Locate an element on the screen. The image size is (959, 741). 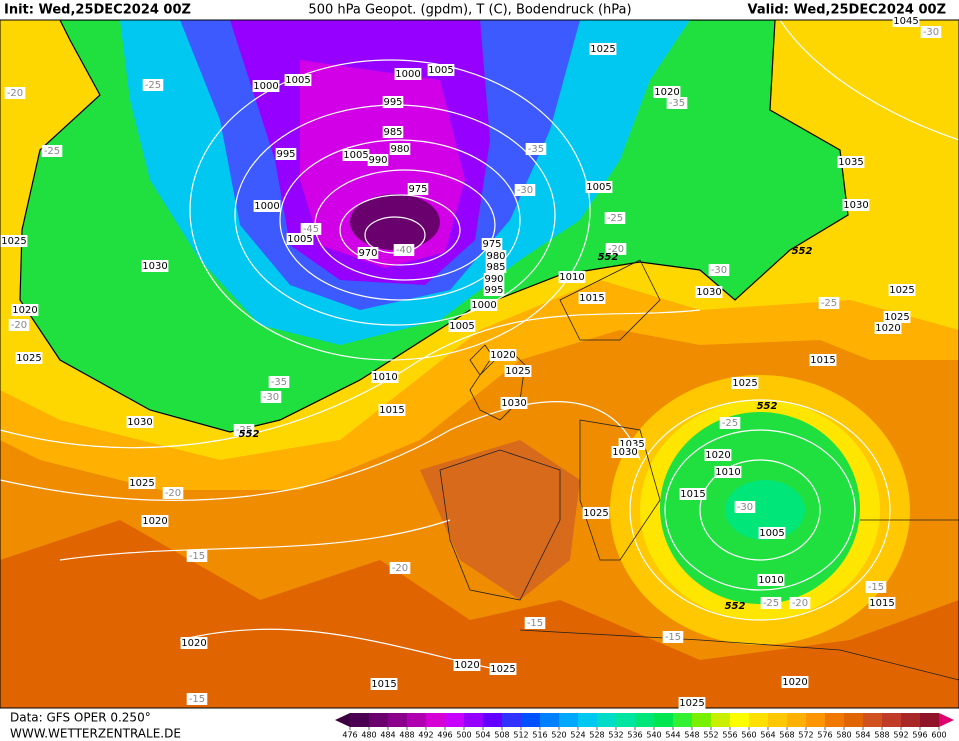
isobar-label: 975 is located at coordinates (491, 244).